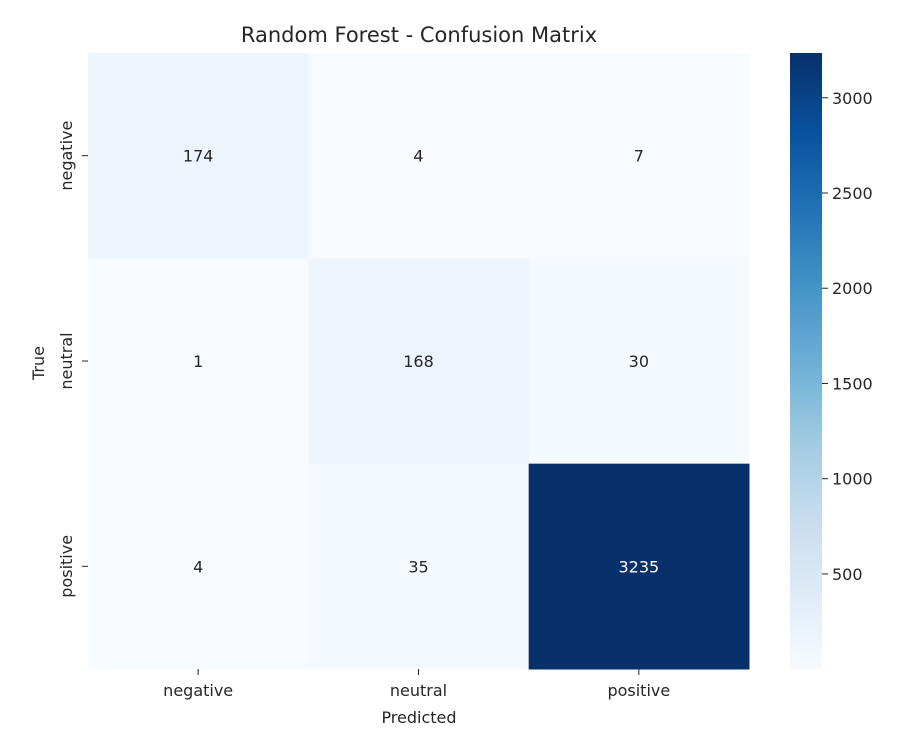 This screenshot has height=740, width=908. Describe the element at coordinates (419, 35) in the screenshot. I see `chart-title: Random Forest - Confusion Matrix` at that location.